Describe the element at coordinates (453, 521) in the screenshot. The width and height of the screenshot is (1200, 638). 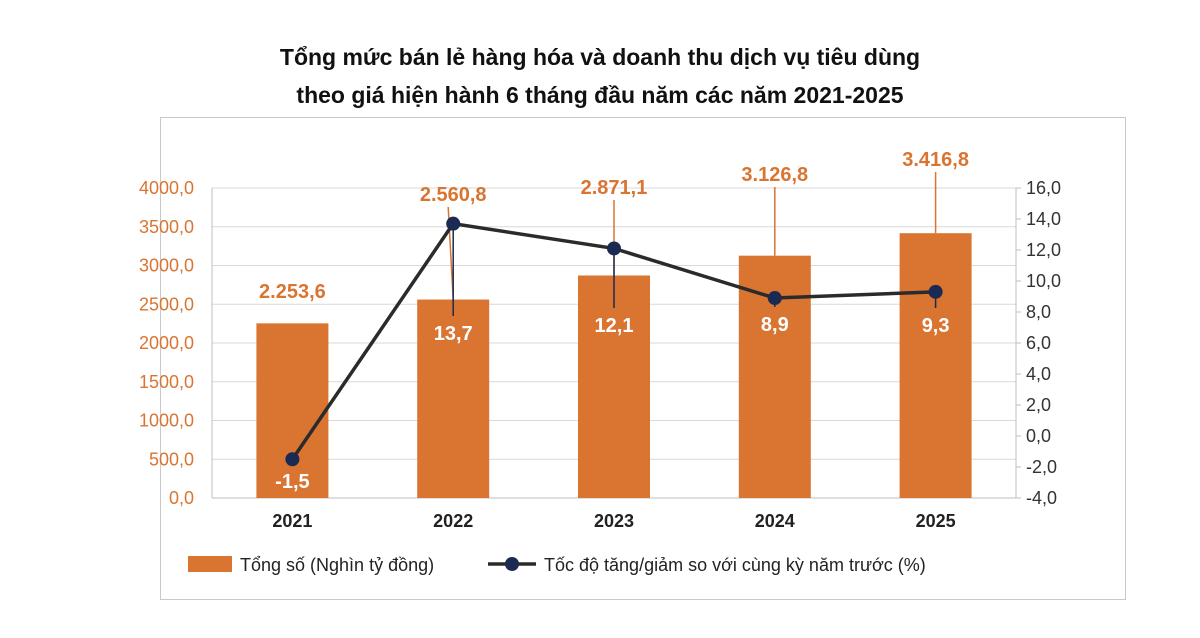
I see `x-tick-label: 2022` at that location.